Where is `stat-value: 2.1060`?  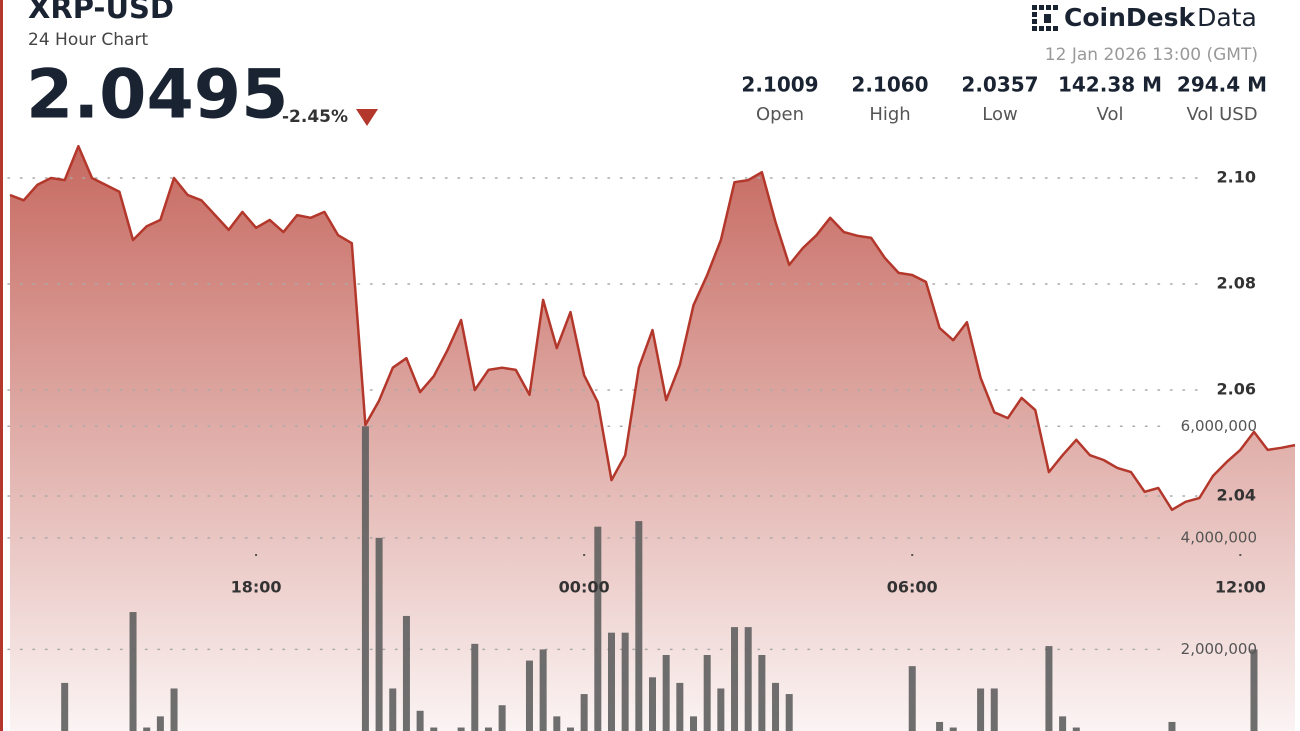
stat-value: 2.1060 is located at coordinates (889, 85).